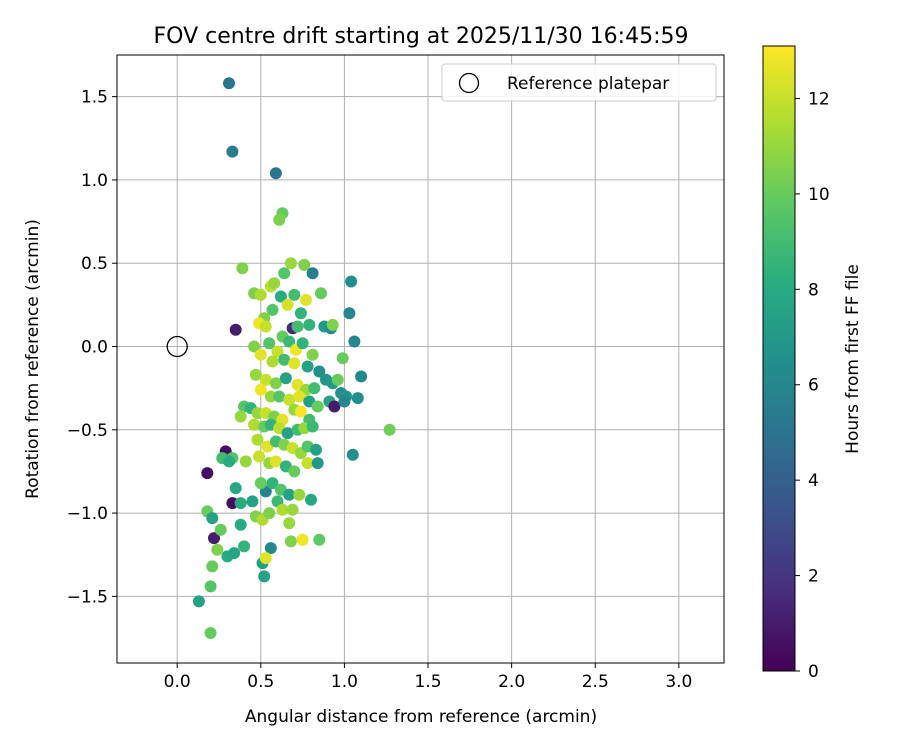 This screenshot has width=900, height=750. I want to click on colorbar-gradient, so click(779, 358).